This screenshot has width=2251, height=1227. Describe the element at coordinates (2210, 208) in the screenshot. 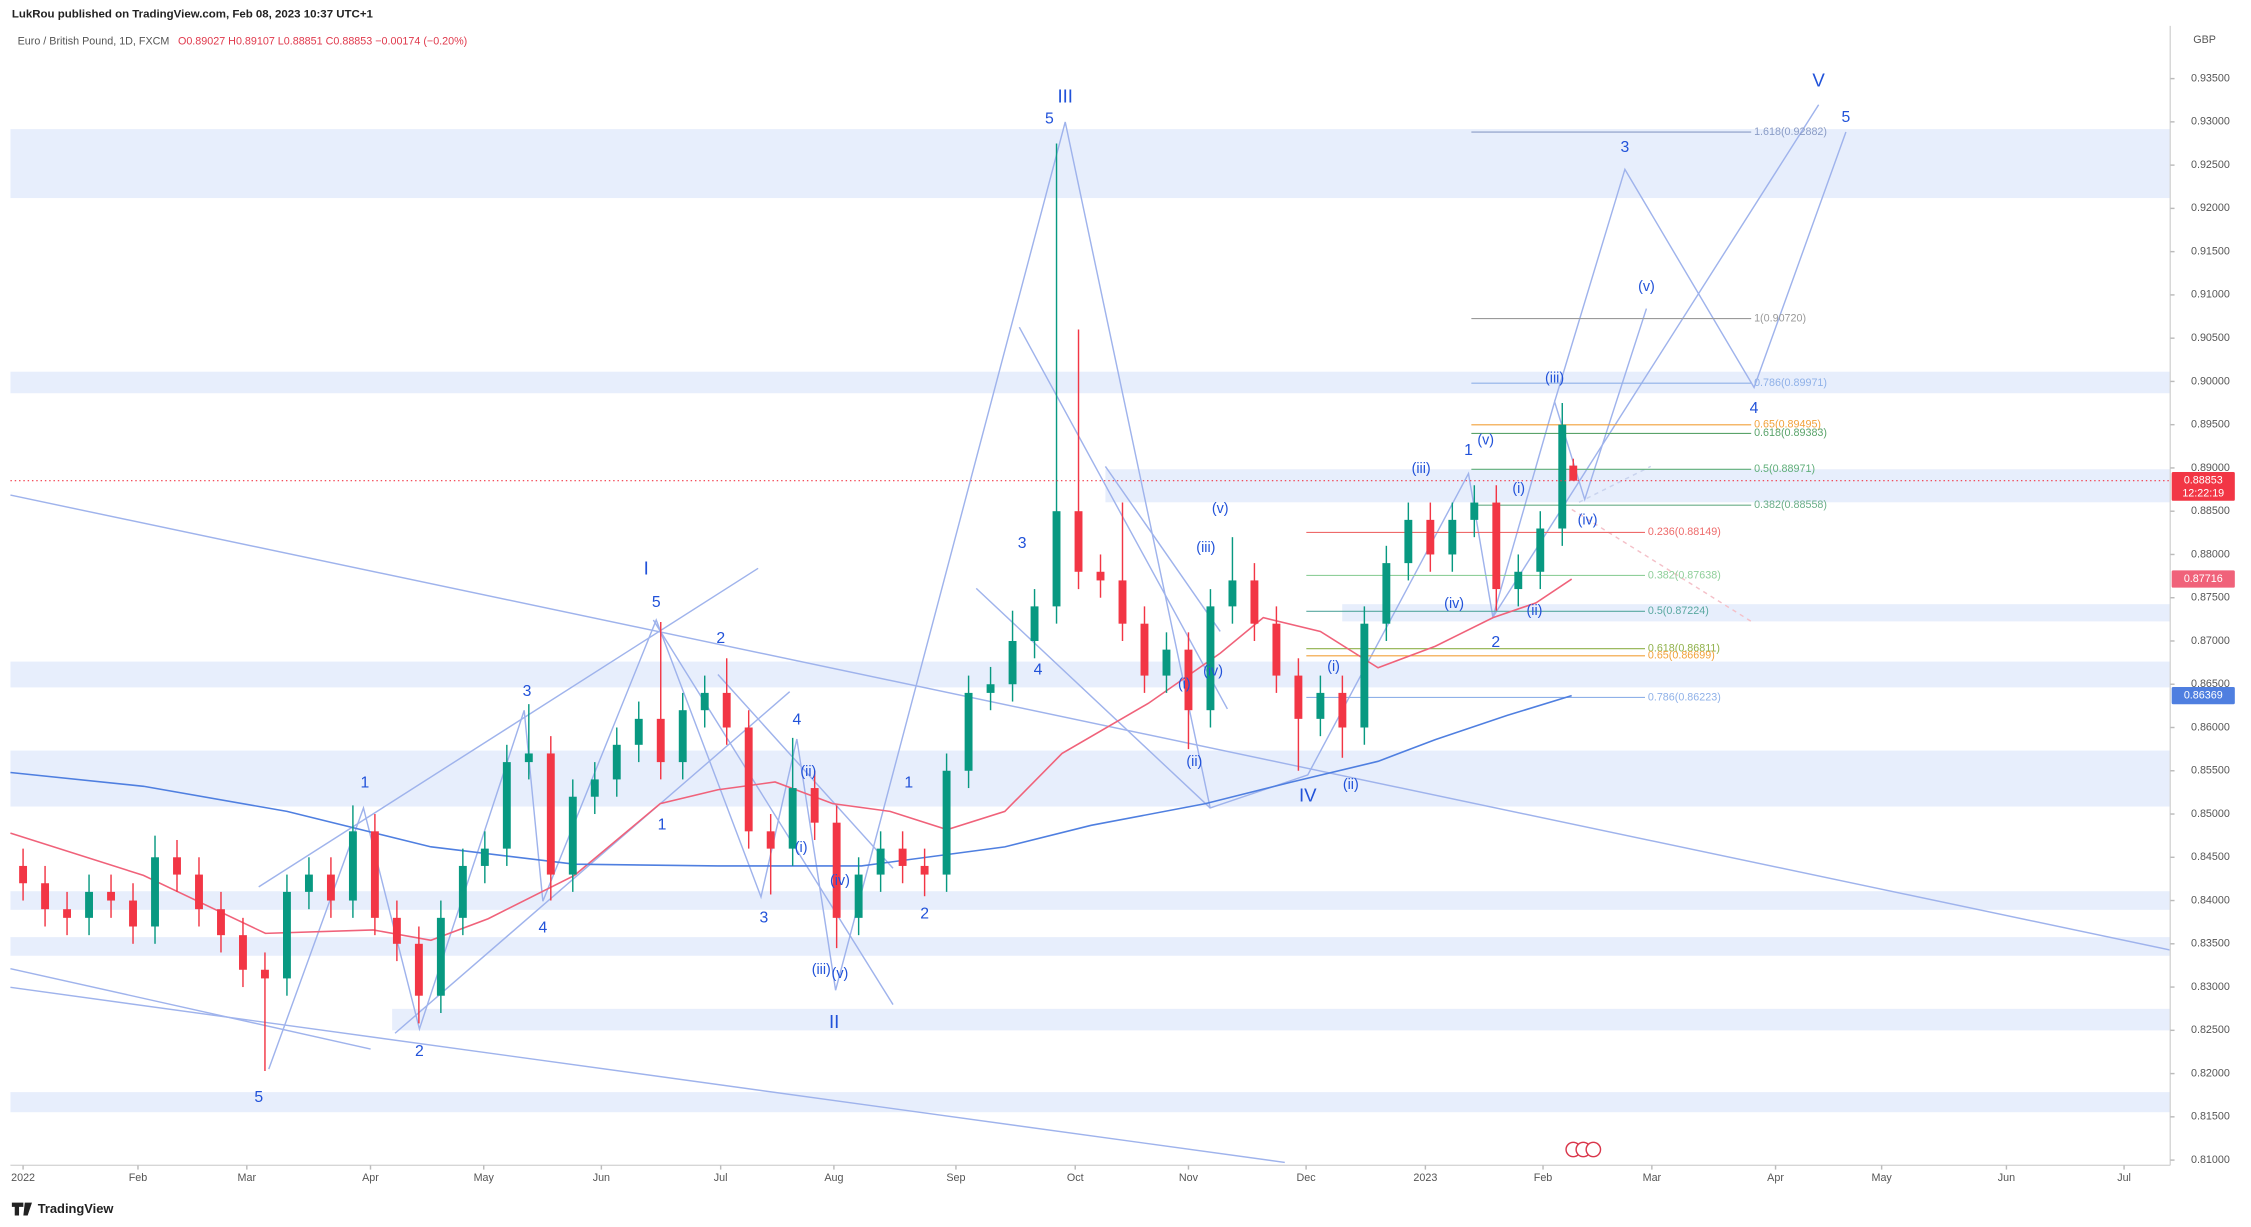

I see `y-tick-label: 0.92000` at that location.